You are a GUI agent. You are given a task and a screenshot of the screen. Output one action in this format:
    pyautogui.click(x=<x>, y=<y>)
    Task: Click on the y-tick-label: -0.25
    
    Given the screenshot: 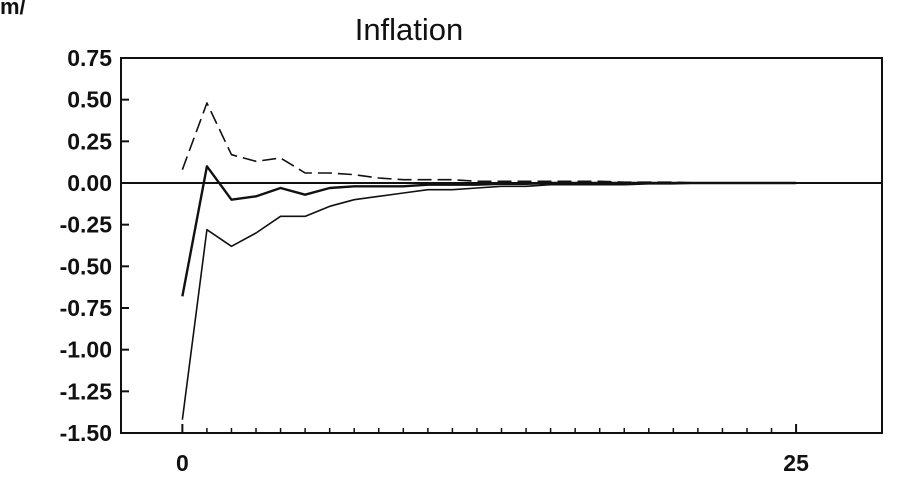 What is the action you would take?
    pyautogui.click(x=86, y=225)
    